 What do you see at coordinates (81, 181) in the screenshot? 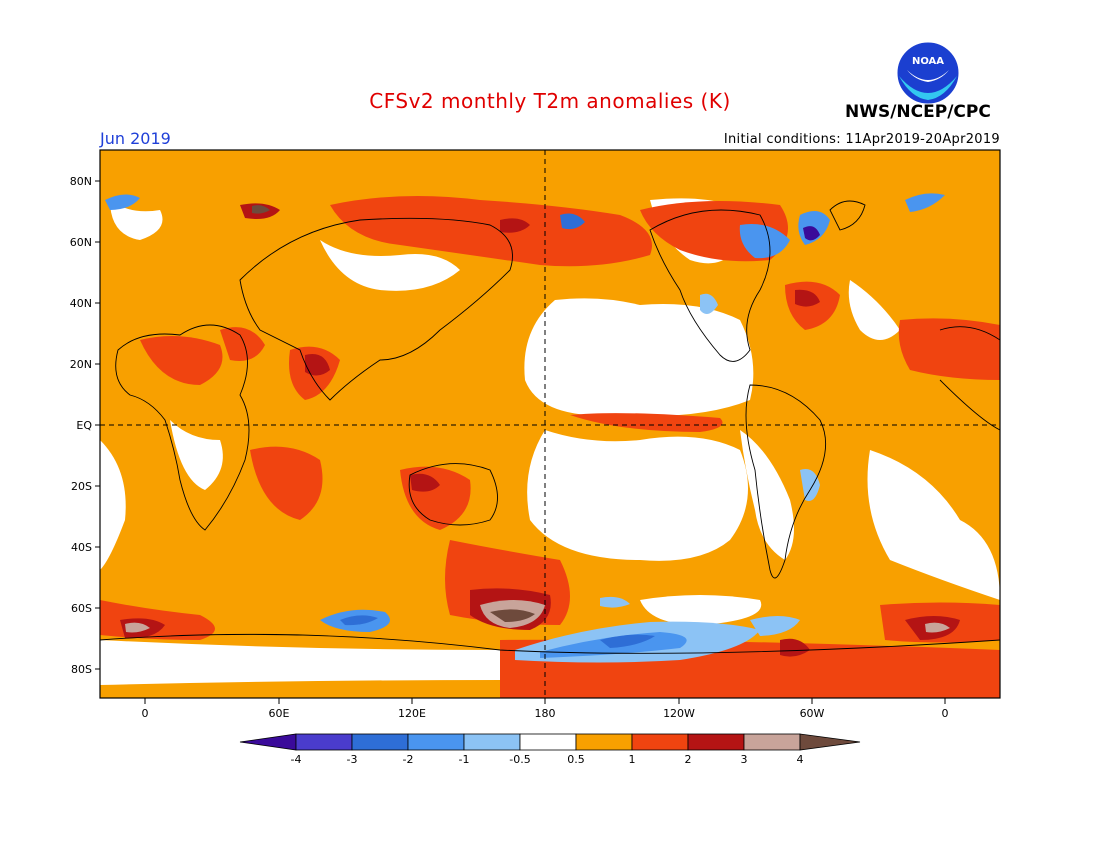
I see `lat-tick-label: 80N` at bounding box center [81, 181].